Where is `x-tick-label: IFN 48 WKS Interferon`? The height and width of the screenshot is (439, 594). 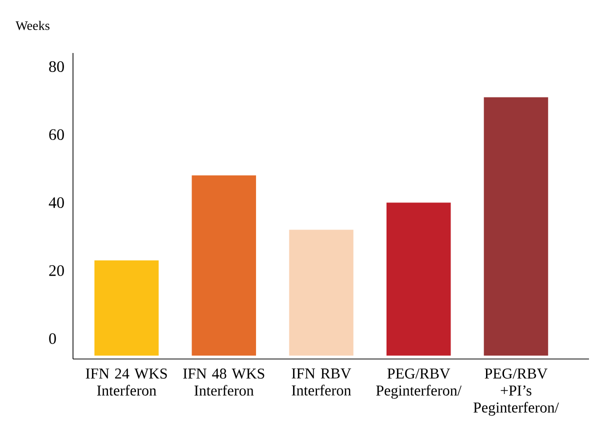 x-tick-label: IFN 48 WKS Interferon is located at coordinates (223, 382).